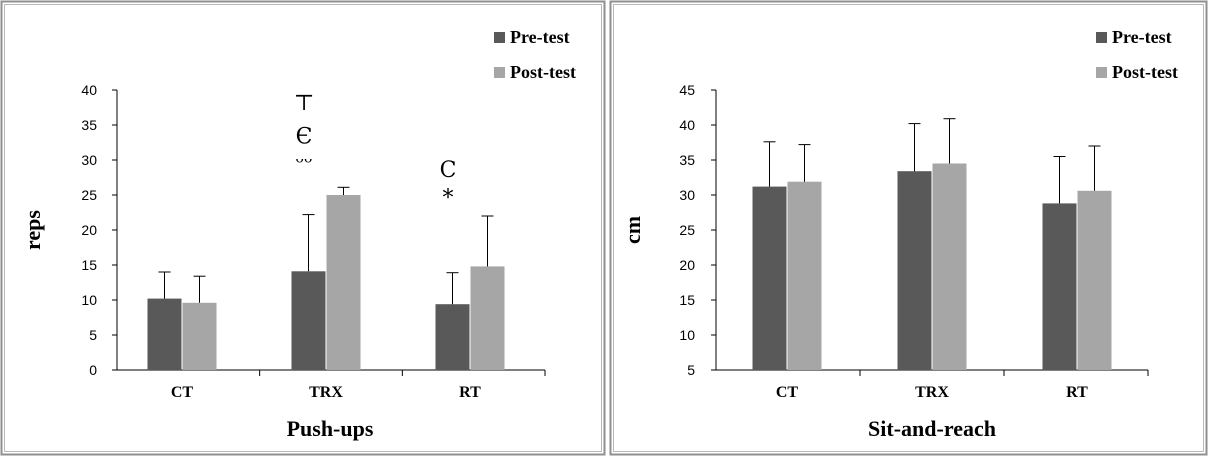 The image size is (1208, 456). I want to click on x-axis-title: Sit-and-reach, so click(932, 428).